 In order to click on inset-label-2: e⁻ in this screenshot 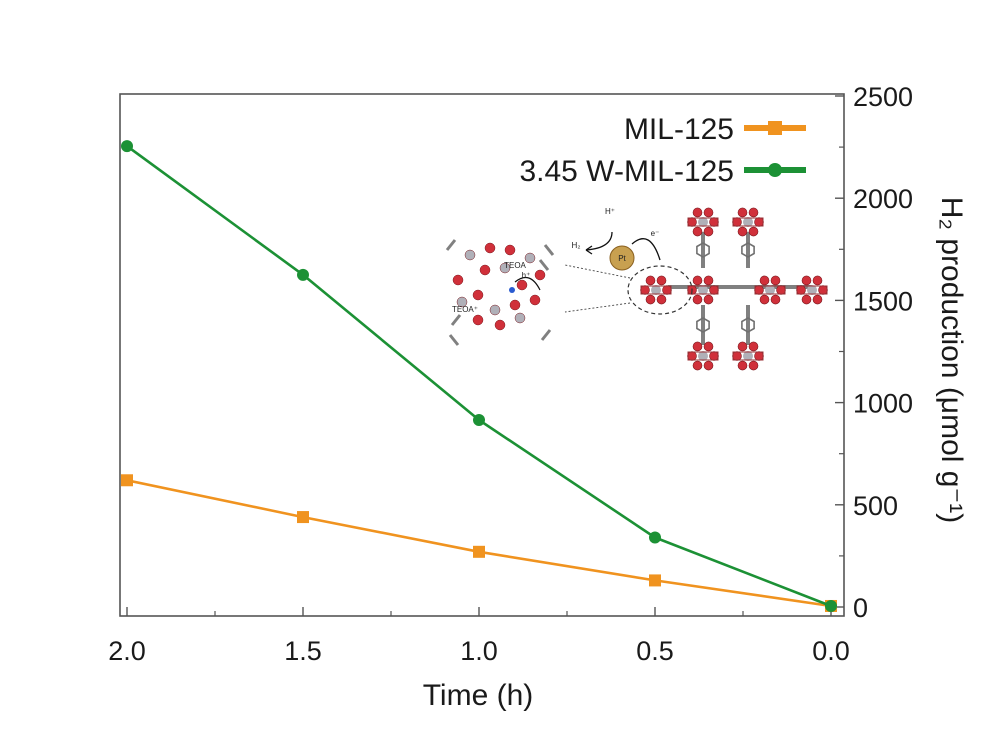, I will do `click(655, 233)`.